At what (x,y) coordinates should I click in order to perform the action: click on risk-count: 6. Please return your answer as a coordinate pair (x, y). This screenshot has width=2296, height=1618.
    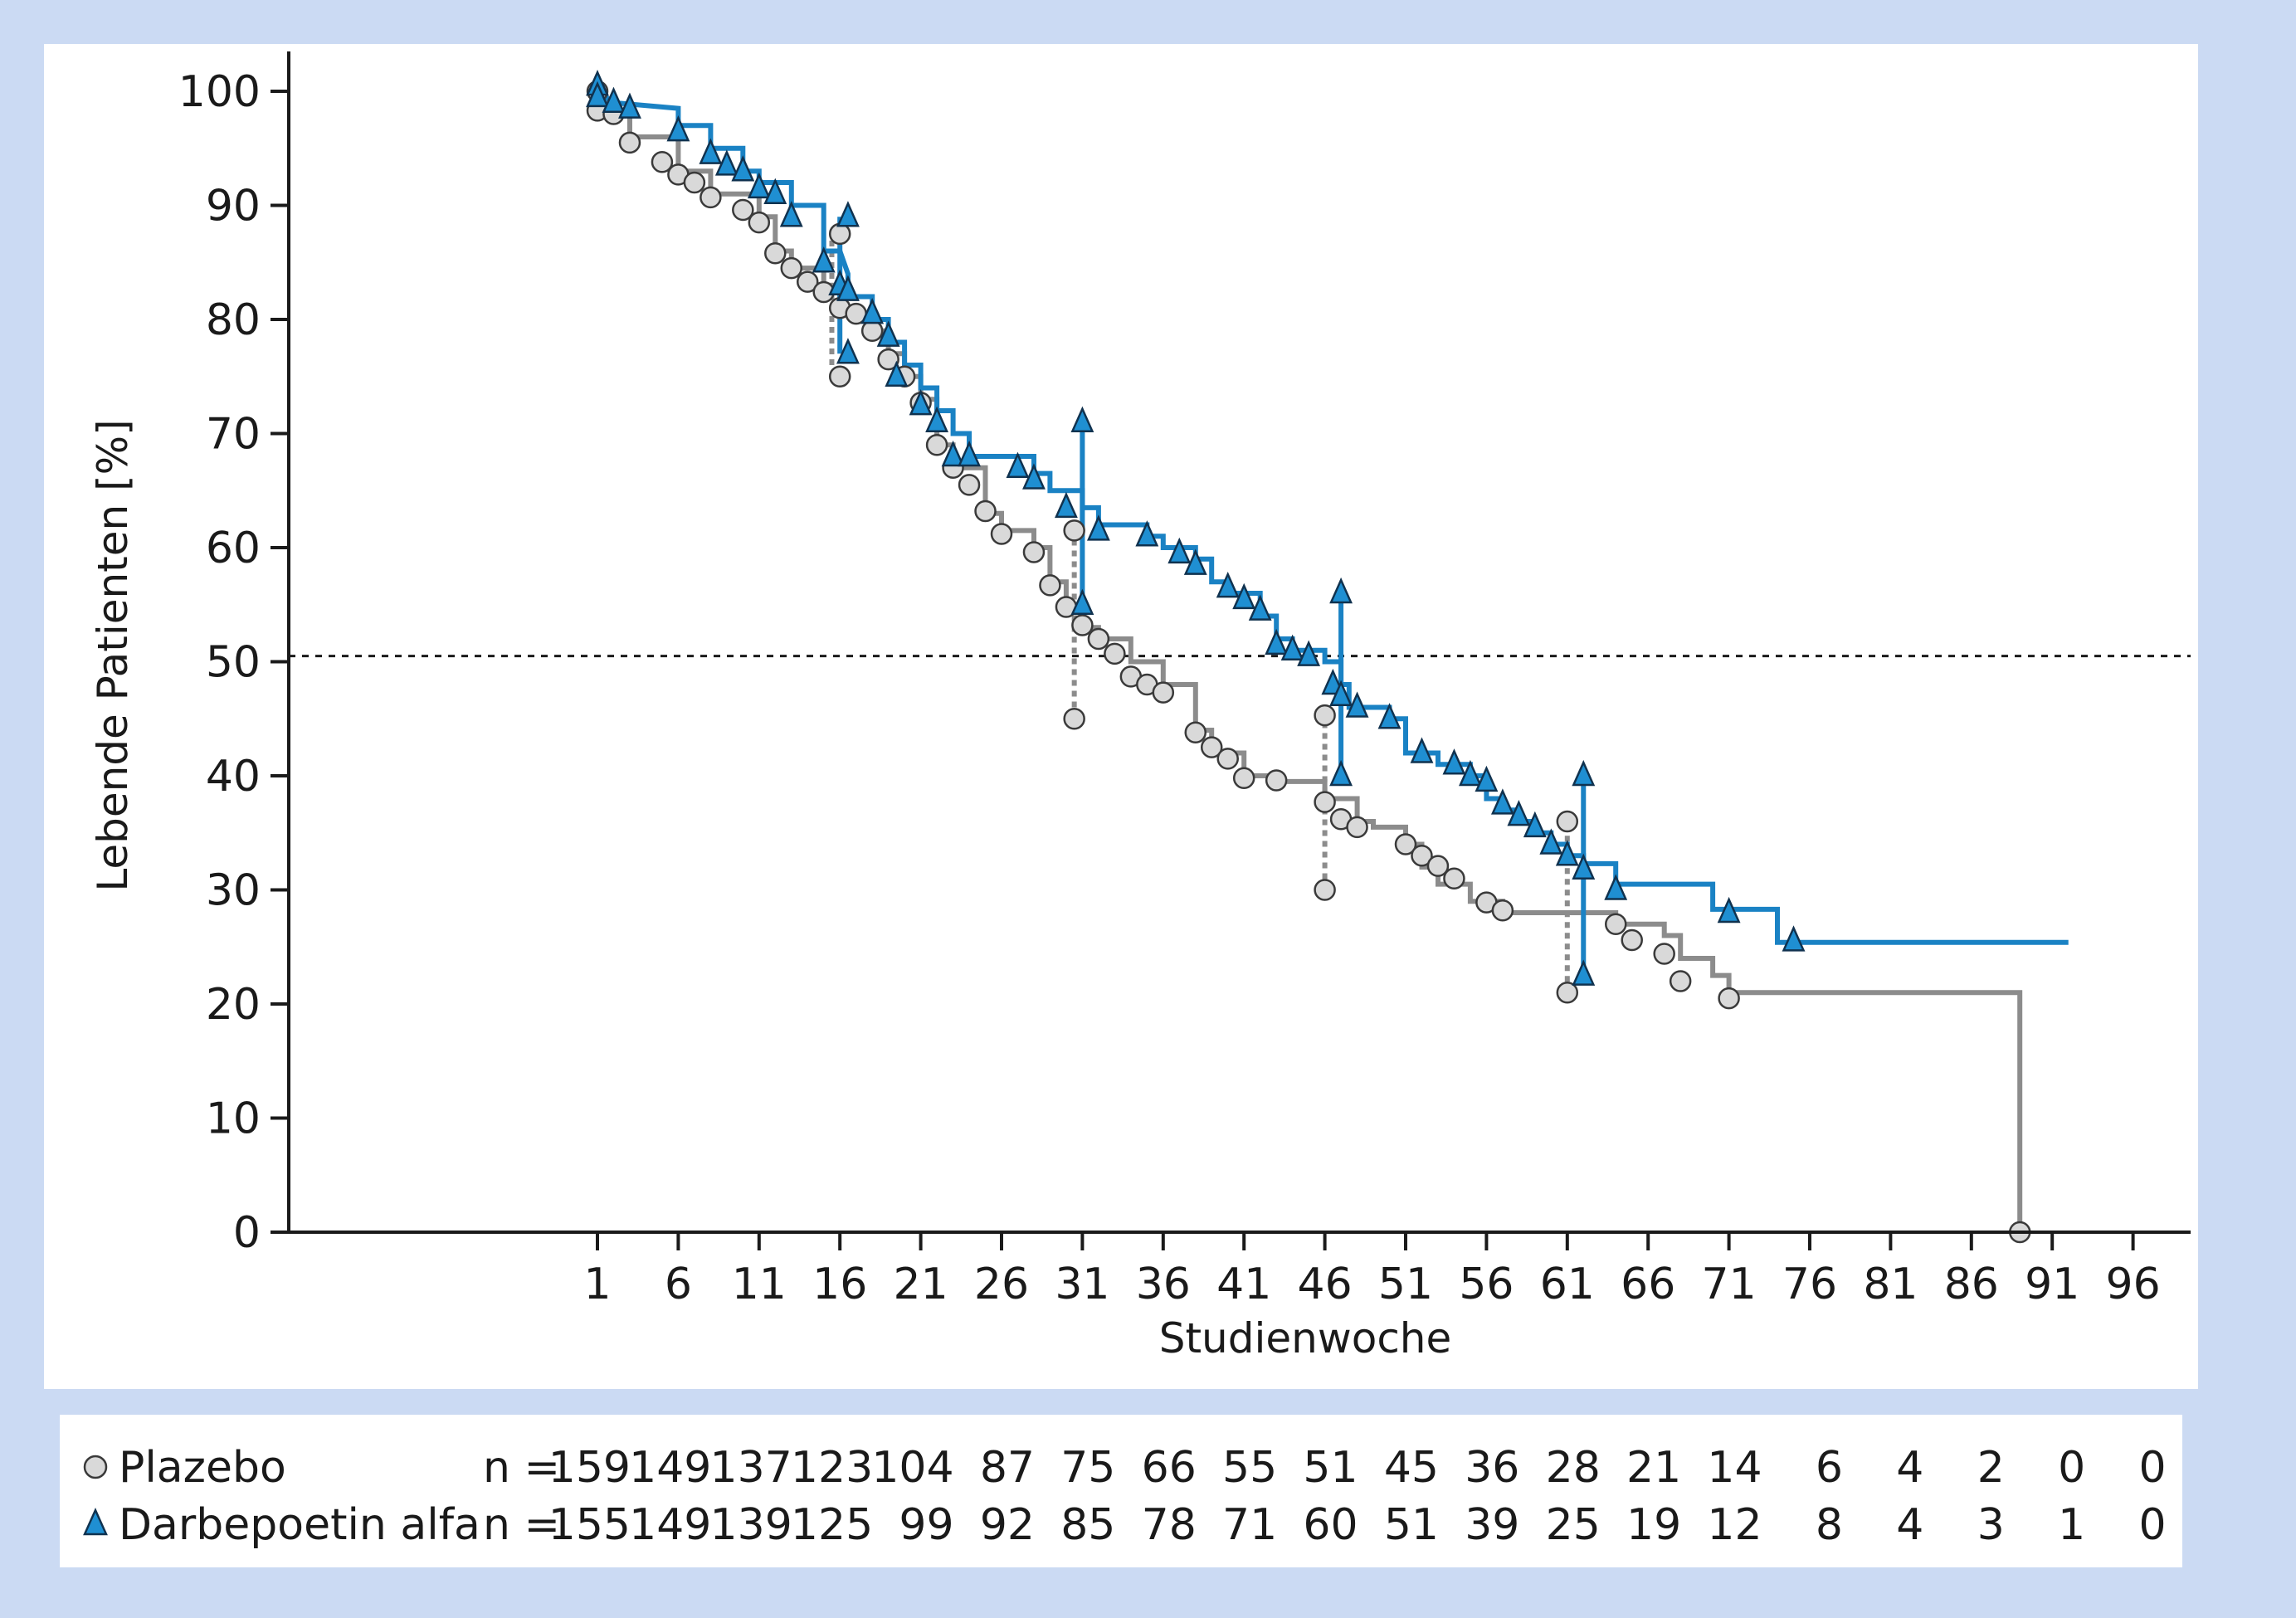
    Looking at the image, I should click on (1829, 1468).